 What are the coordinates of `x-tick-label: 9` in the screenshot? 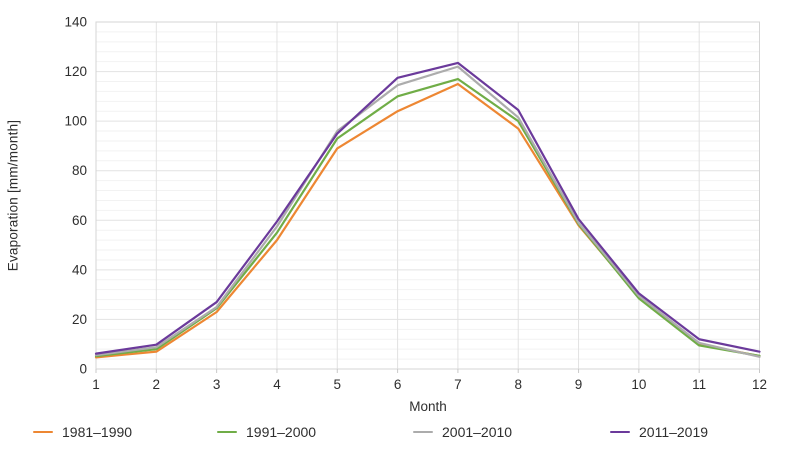 It's located at (579, 384).